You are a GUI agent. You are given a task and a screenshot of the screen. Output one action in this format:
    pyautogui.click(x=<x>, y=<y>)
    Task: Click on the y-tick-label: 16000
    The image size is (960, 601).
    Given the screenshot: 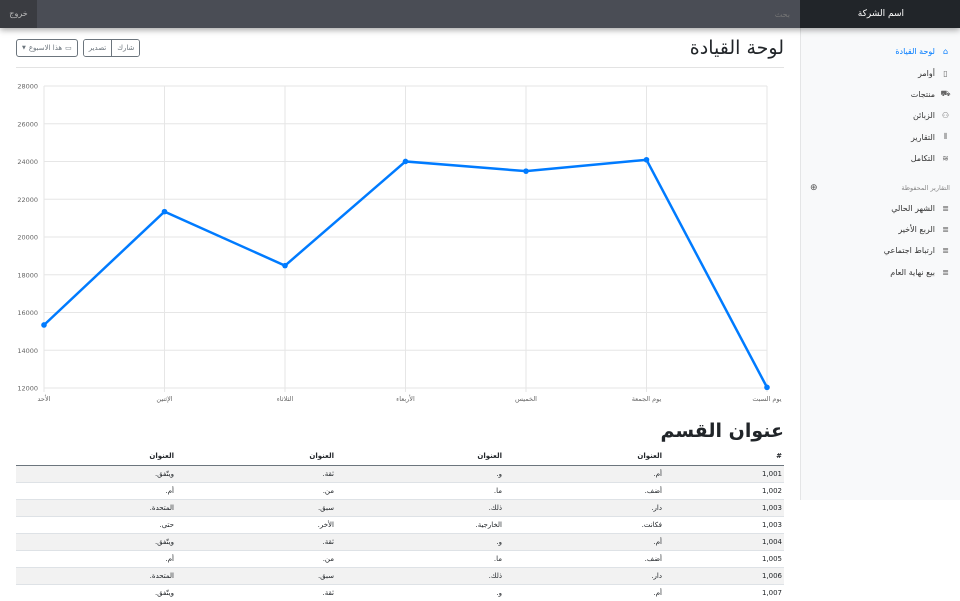 What is the action you would take?
    pyautogui.click(x=27, y=313)
    